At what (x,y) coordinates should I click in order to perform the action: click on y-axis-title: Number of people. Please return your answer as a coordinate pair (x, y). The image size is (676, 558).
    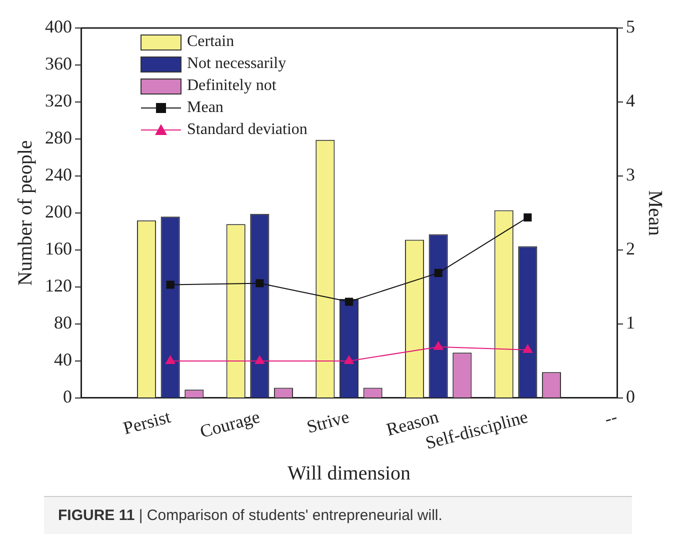
    Looking at the image, I should click on (25, 213).